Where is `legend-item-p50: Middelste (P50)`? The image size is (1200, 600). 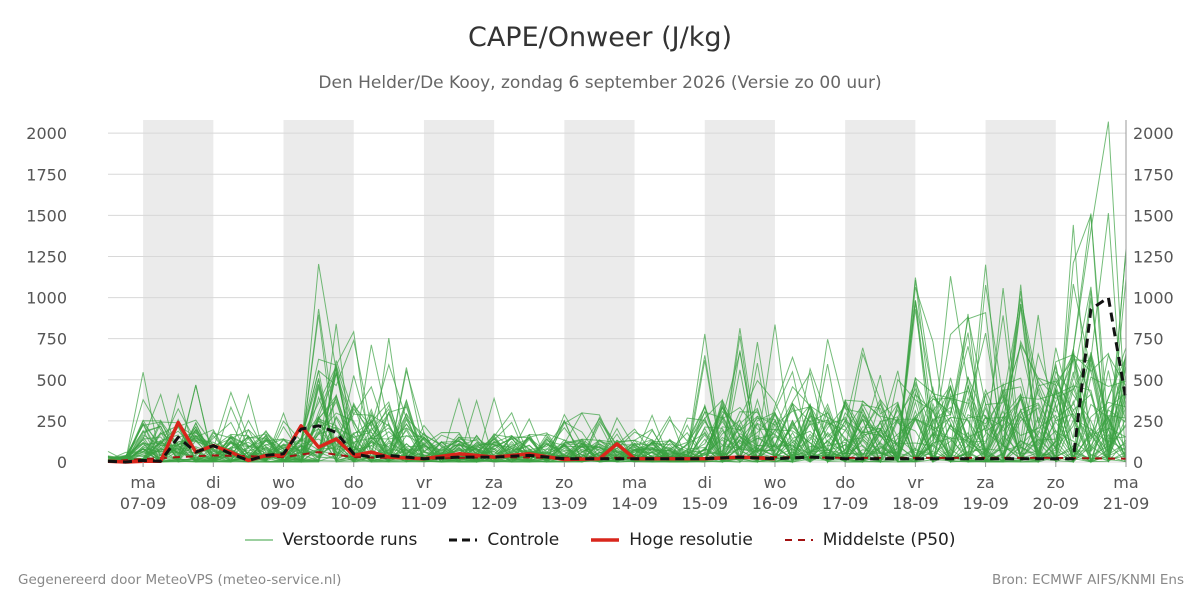 legend-item-p50: Middelste (P50) is located at coordinates (870, 540).